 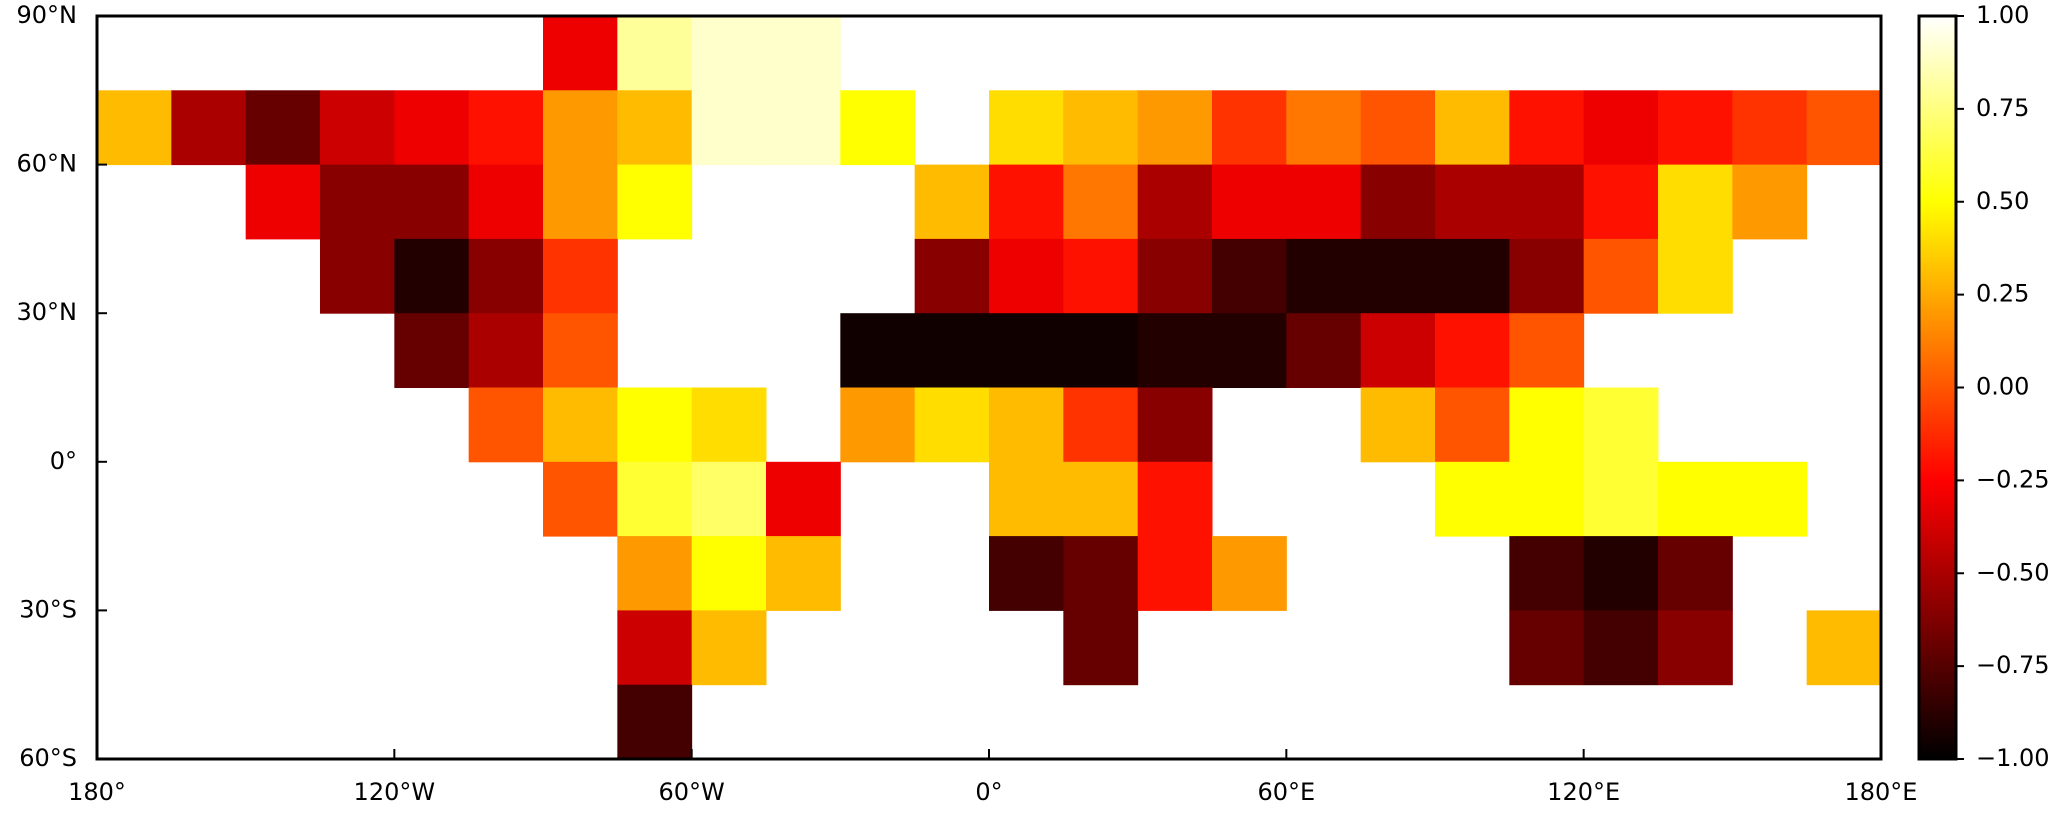 What do you see at coordinates (1937, 387) in the screenshot?
I see `colorbar` at bounding box center [1937, 387].